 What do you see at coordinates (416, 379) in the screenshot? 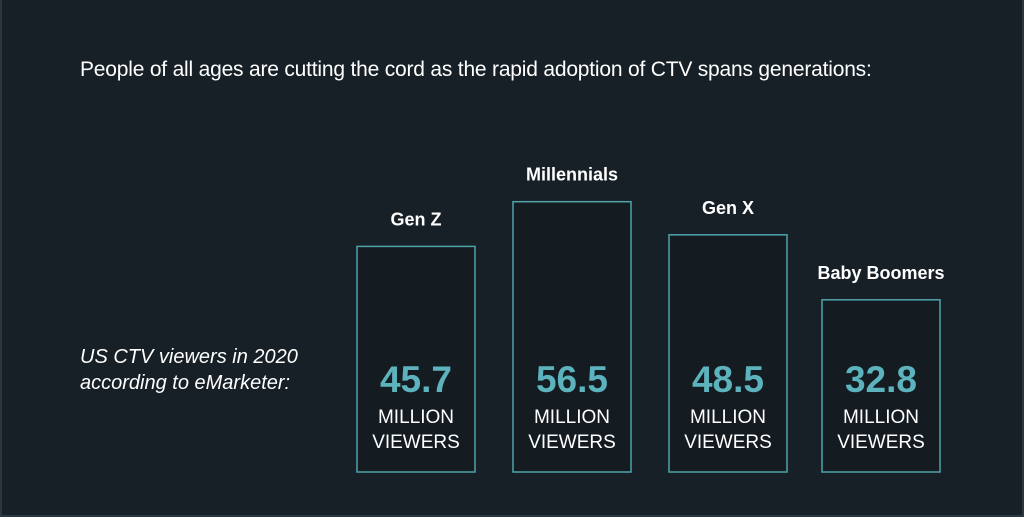
I see `value-label-0: 45.7` at bounding box center [416, 379].